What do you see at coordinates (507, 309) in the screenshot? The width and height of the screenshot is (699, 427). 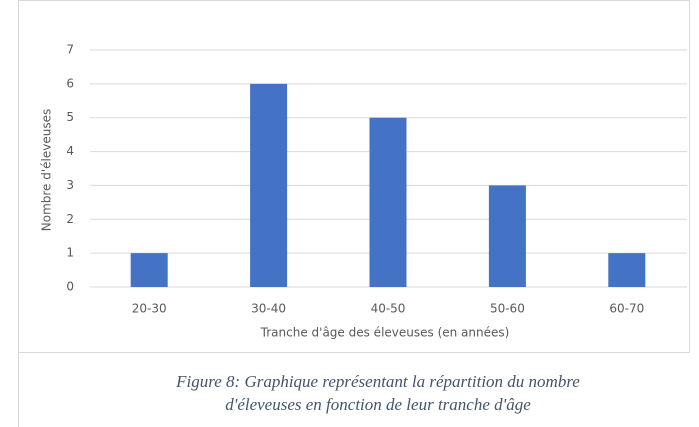 I see `x-tick-label: 50-60` at bounding box center [507, 309].